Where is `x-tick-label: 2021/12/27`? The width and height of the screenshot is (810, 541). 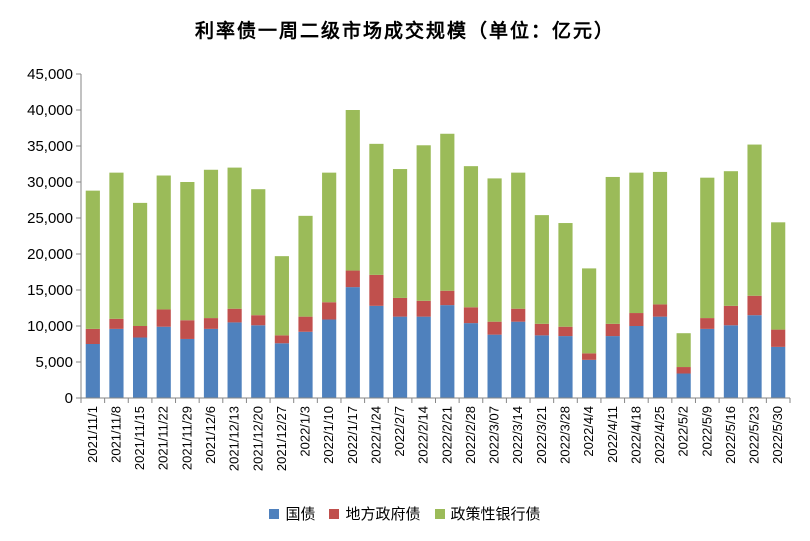 x-tick-label: 2021/12/27 is located at coordinates (281, 438).